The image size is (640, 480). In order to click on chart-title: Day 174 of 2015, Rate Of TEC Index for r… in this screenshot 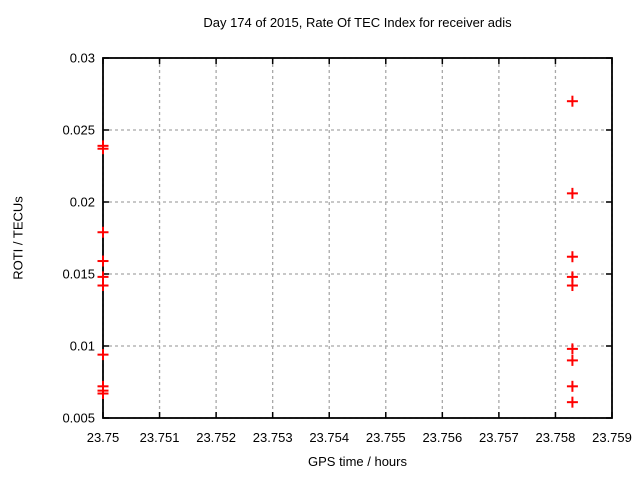, I will do `click(357, 22)`.